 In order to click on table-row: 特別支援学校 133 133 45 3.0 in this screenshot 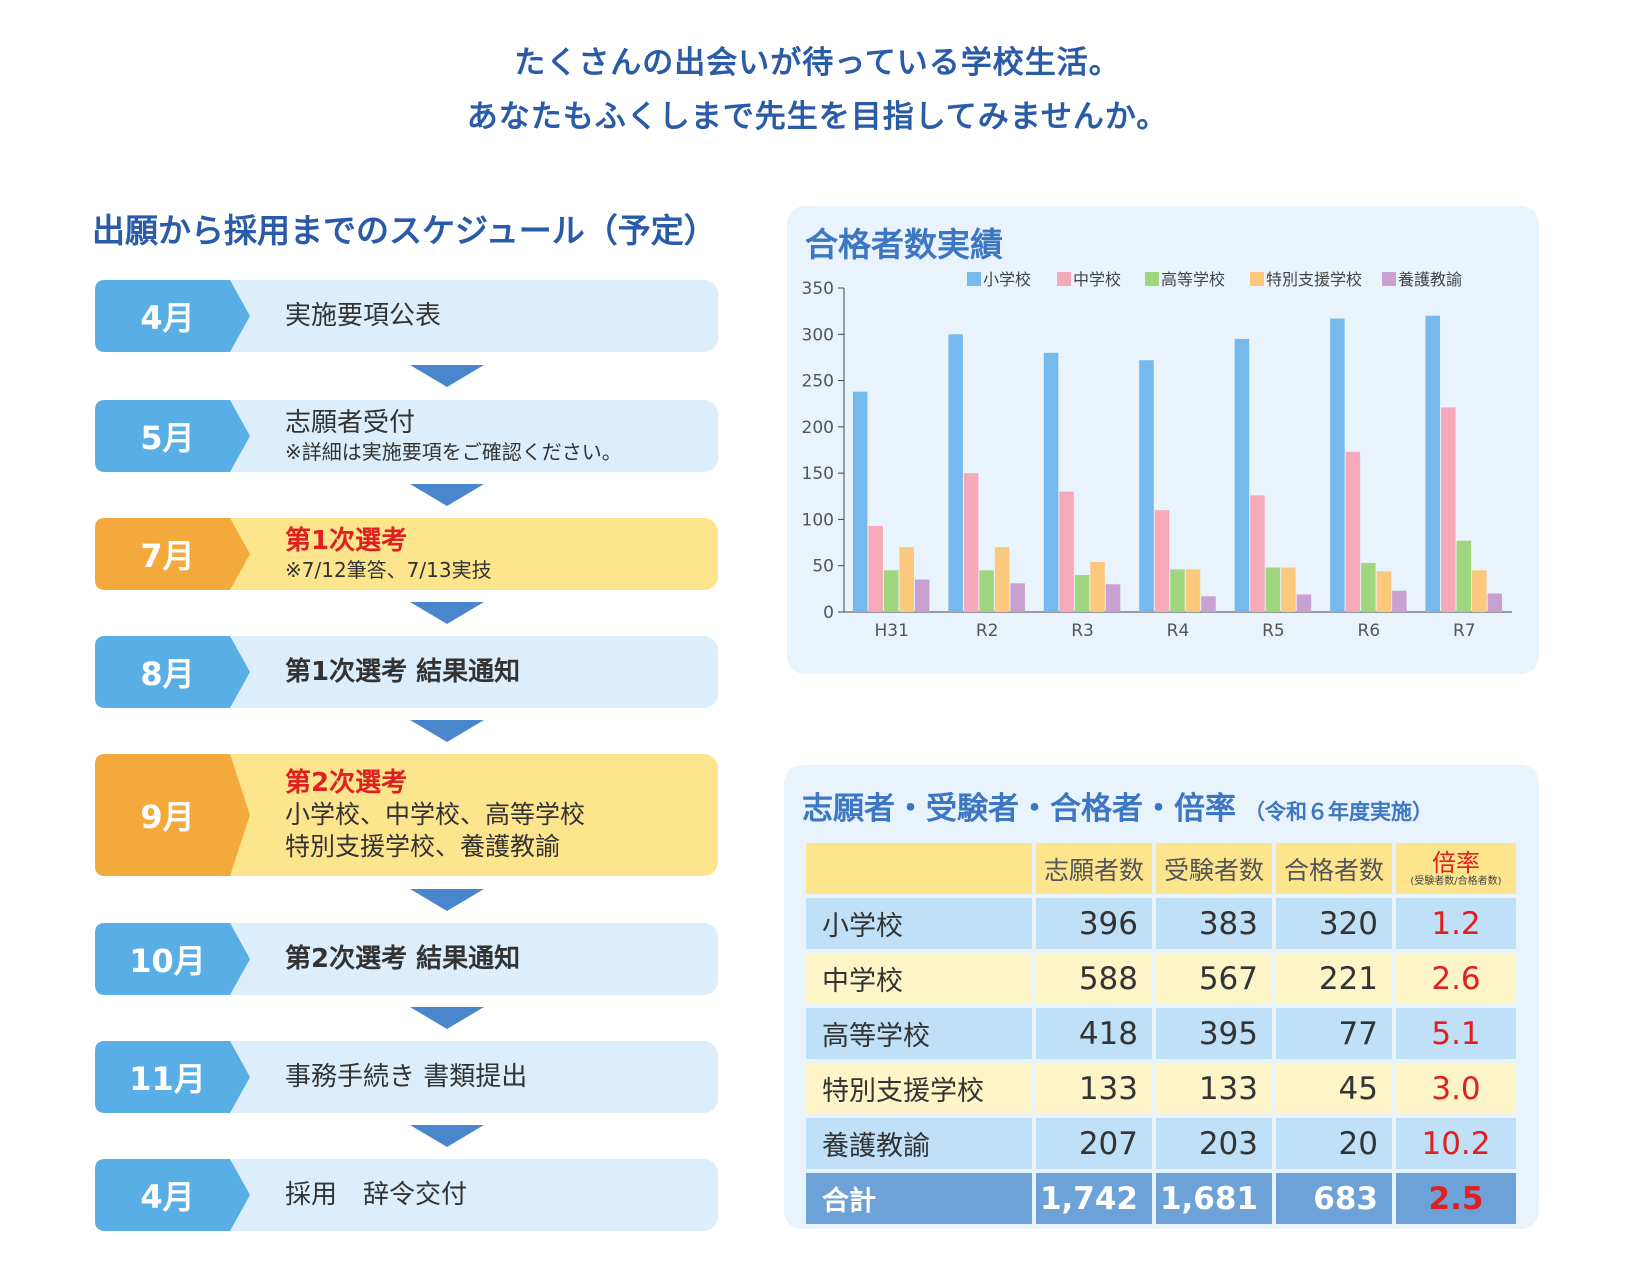, I will do `click(1161, 1088)`.